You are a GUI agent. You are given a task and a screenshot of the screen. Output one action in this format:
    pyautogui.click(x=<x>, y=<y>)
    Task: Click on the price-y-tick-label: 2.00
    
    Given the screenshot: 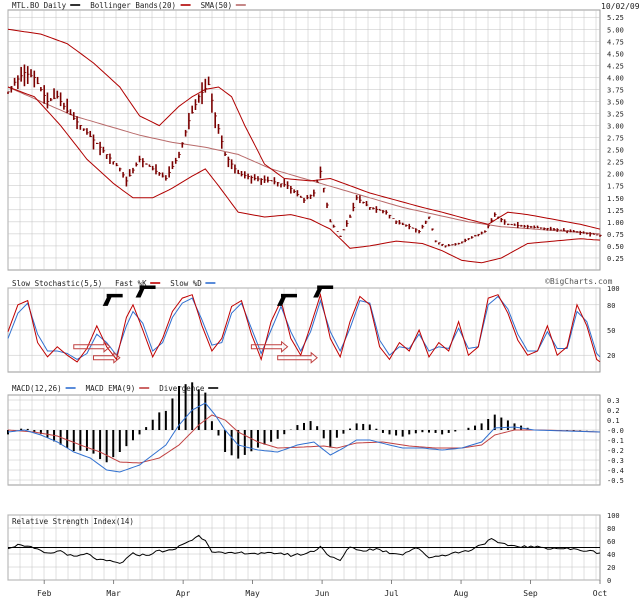 What is the action you would take?
    pyautogui.click(x=615, y=175)
    